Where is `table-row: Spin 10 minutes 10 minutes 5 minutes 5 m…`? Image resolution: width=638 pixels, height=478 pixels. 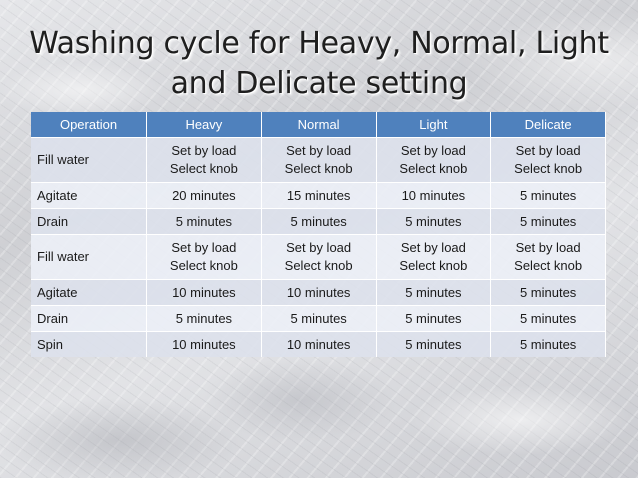
table-row: Spin 10 minutes 10 minutes 5 minutes 5 m… is located at coordinates (318, 344).